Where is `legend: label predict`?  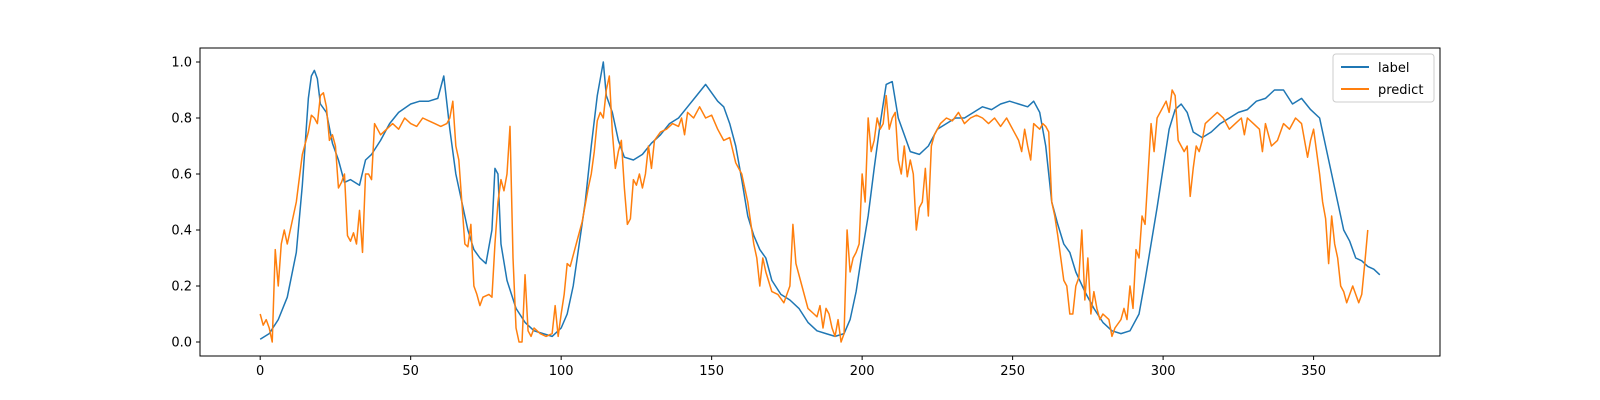
legend: label predict is located at coordinates (1383, 78).